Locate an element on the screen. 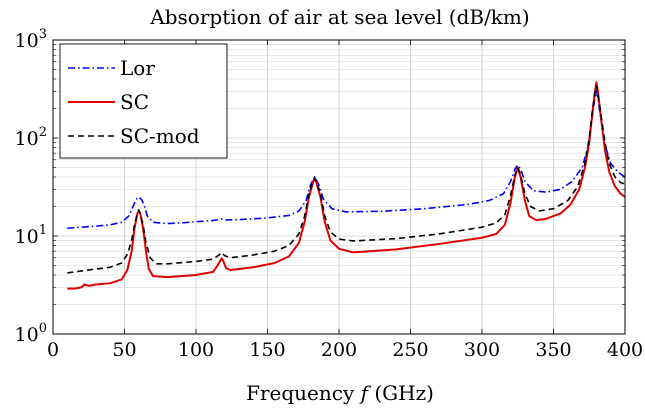 This screenshot has width=645, height=418. x-axis-label-text: Frequency is located at coordinates (300, 393).